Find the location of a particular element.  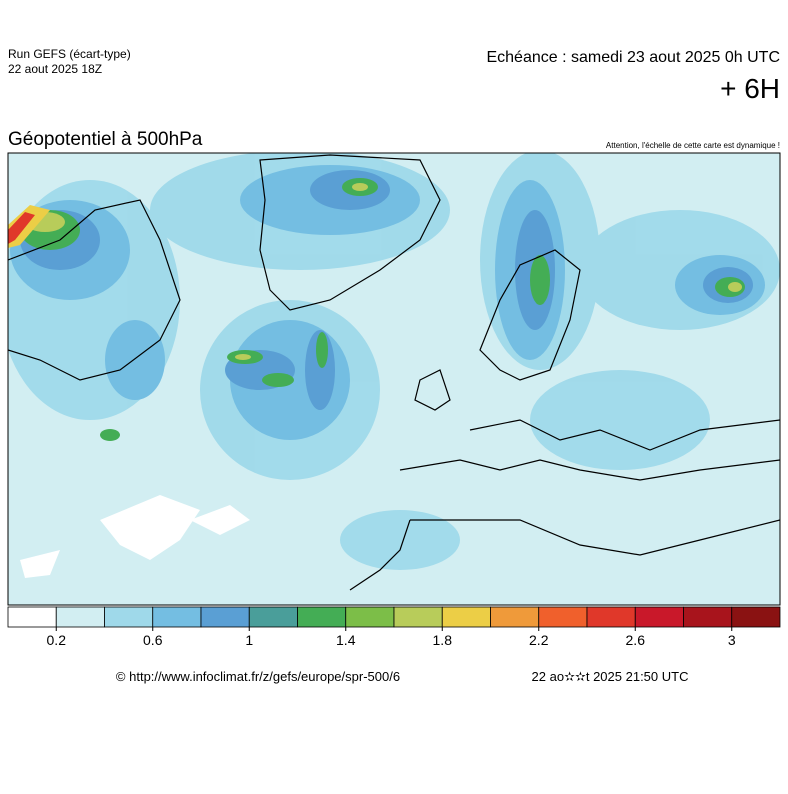

colorbar-tick-label: 2.6 is located at coordinates (636, 640).